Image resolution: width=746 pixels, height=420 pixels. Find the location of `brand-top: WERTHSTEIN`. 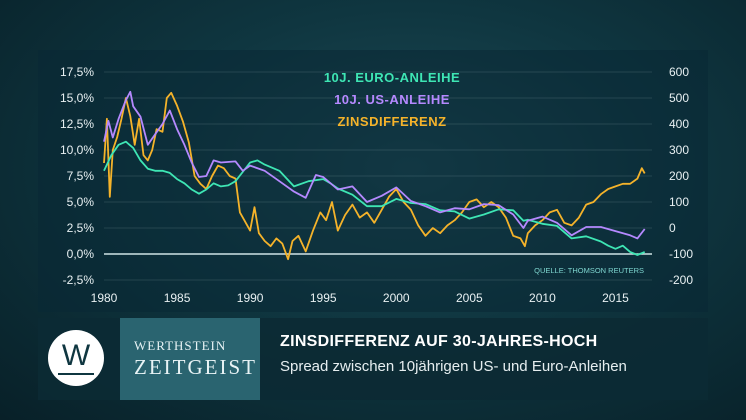

brand-top: WERTHSTEIN is located at coordinates (180, 345).